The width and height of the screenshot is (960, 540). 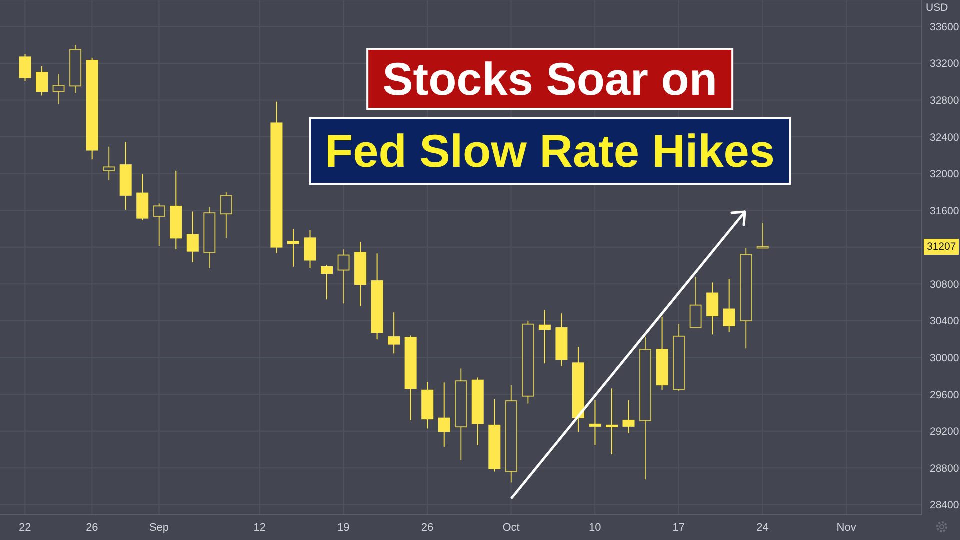 I want to click on annotation: 31207, so click(x=942, y=246).